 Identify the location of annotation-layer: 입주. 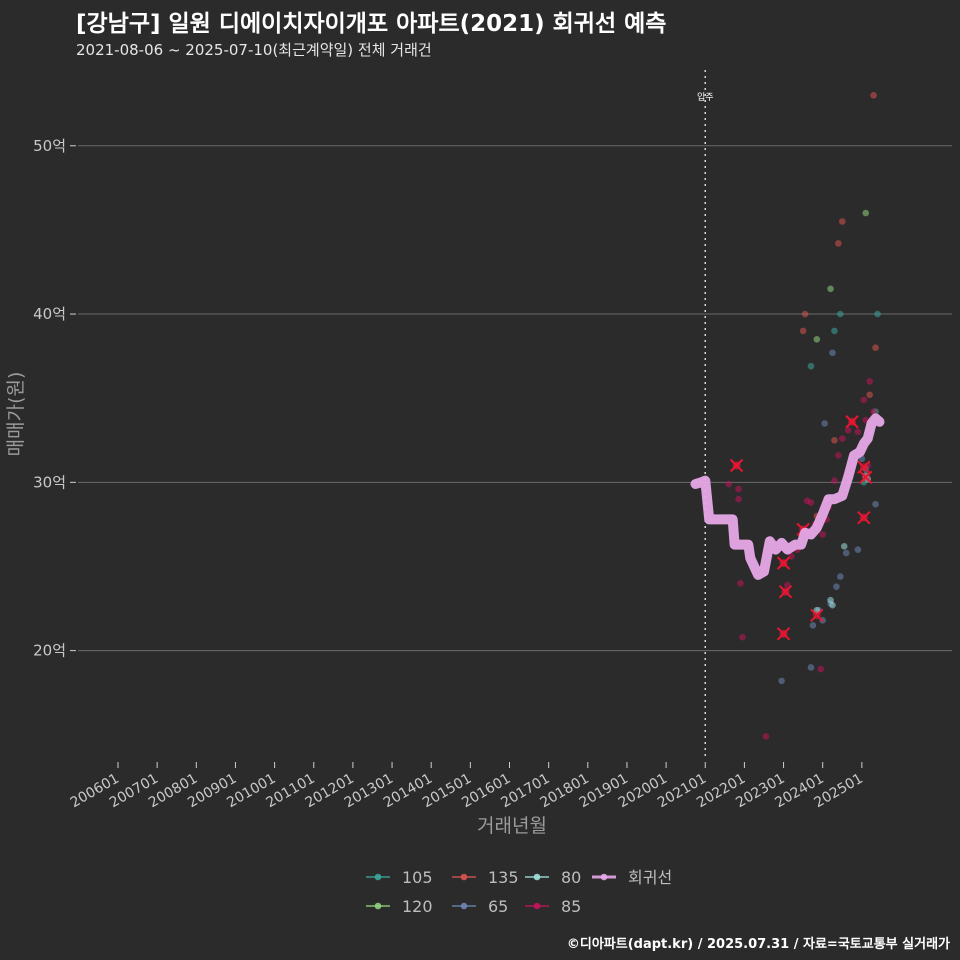
(705, 415).